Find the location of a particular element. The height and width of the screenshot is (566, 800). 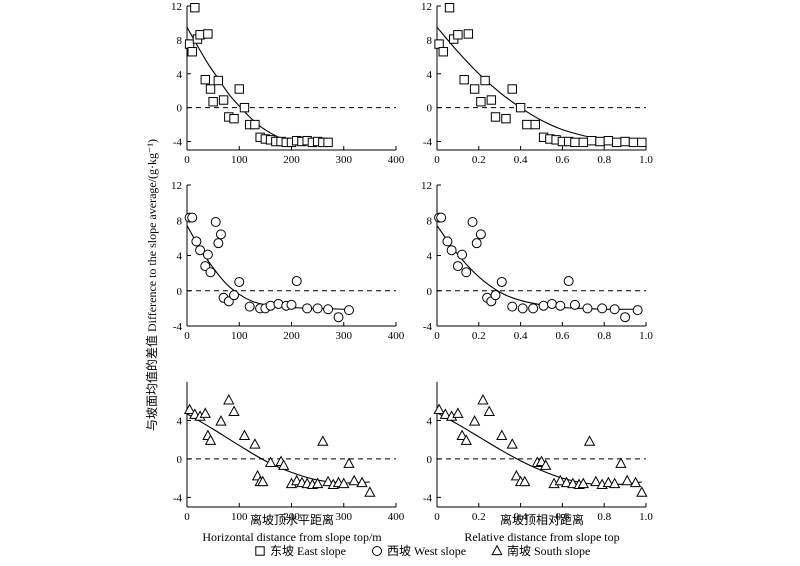

legend-label: 南坡 South slope is located at coordinates (548, 550).